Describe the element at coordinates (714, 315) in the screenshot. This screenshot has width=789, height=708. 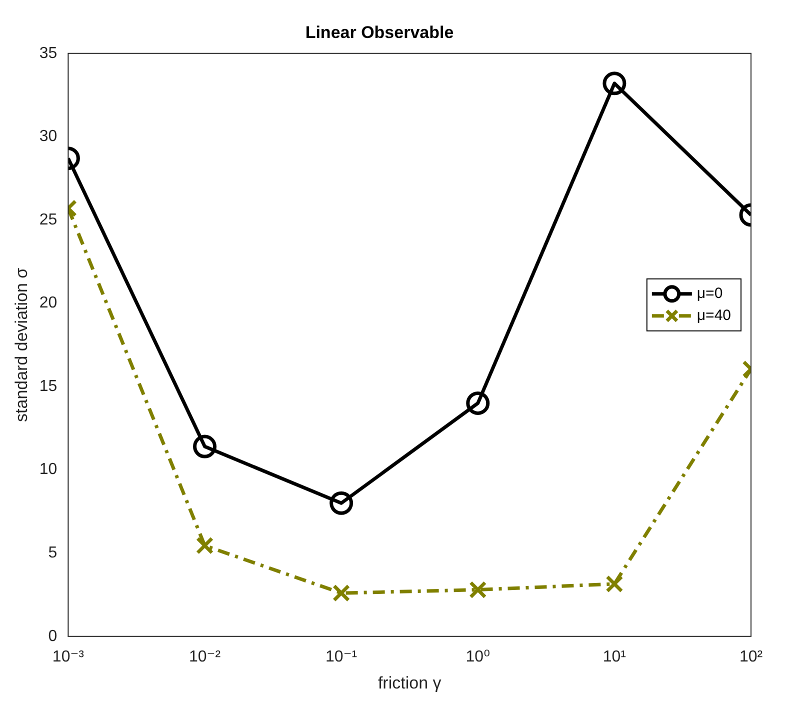
I see `legend-label: μ=40` at that location.